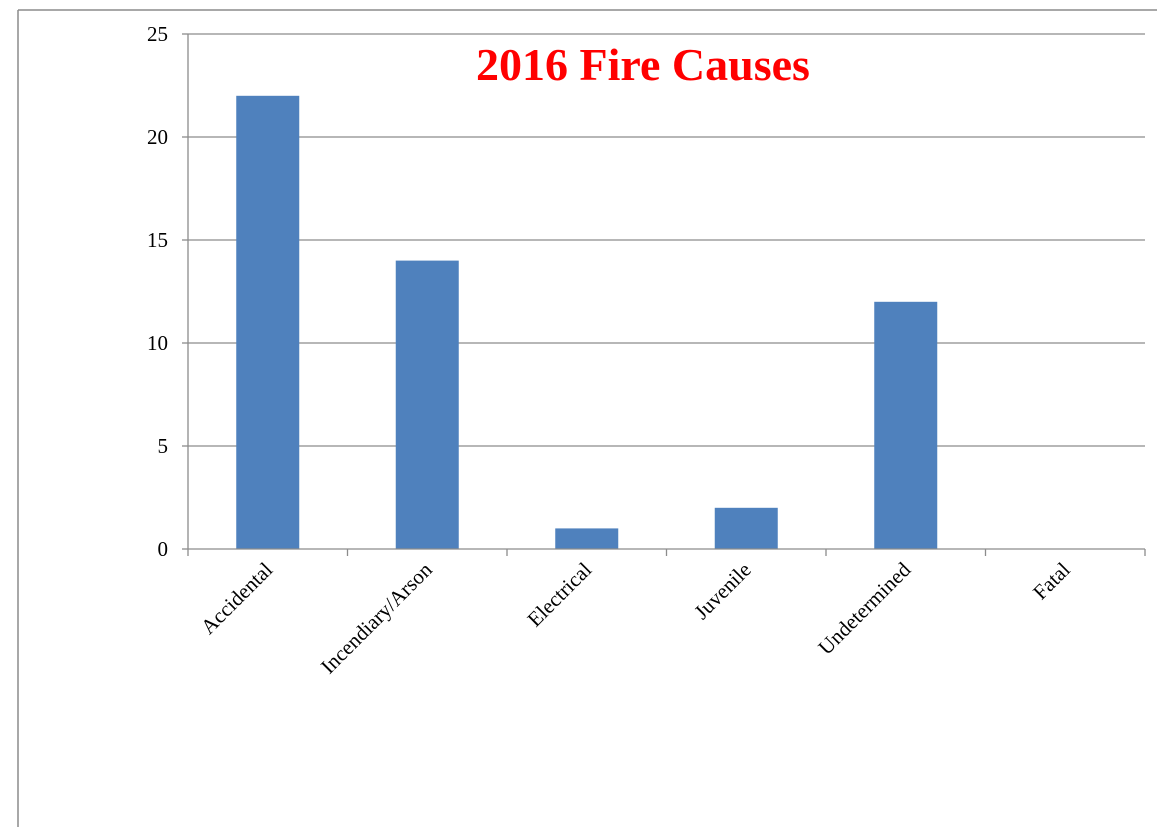  Describe the element at coordinates (587, 538) in the screenshot. I see `bar-electrical` at that location.